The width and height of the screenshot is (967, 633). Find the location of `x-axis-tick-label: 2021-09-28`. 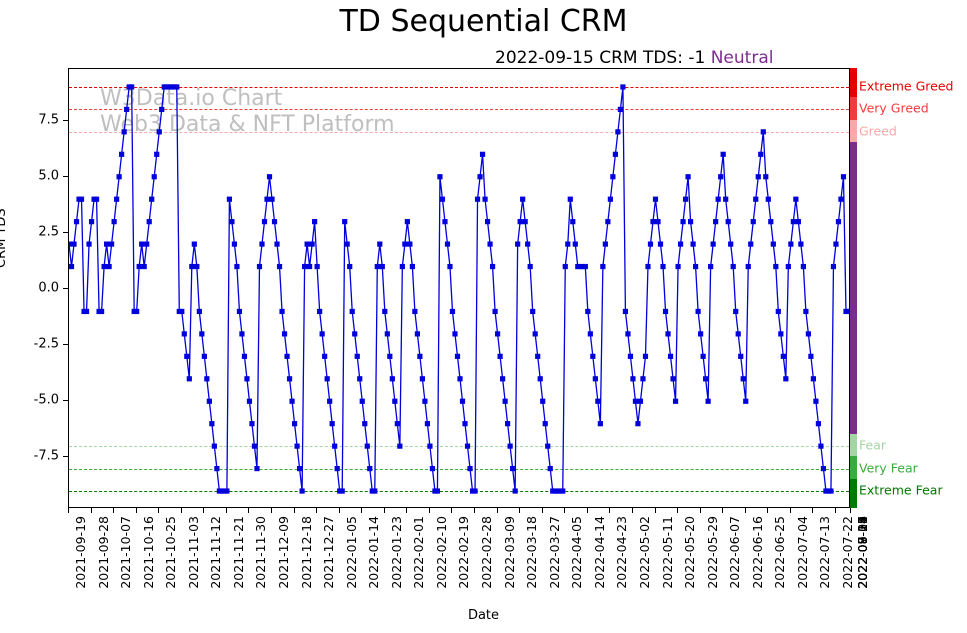

x-axis-tick-label: 2021-09-28 is located at coordinates (103, 552).